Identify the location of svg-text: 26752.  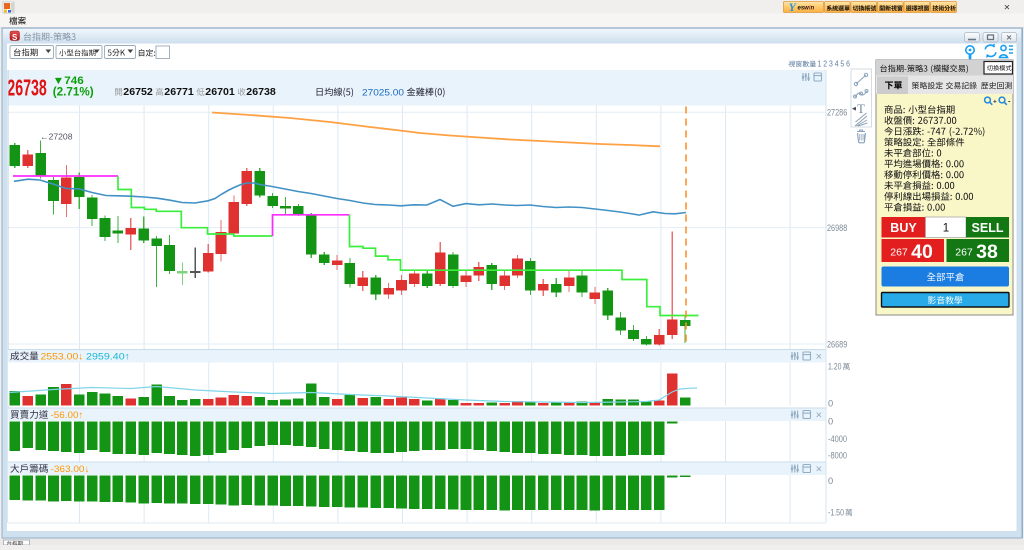
(138, 92).